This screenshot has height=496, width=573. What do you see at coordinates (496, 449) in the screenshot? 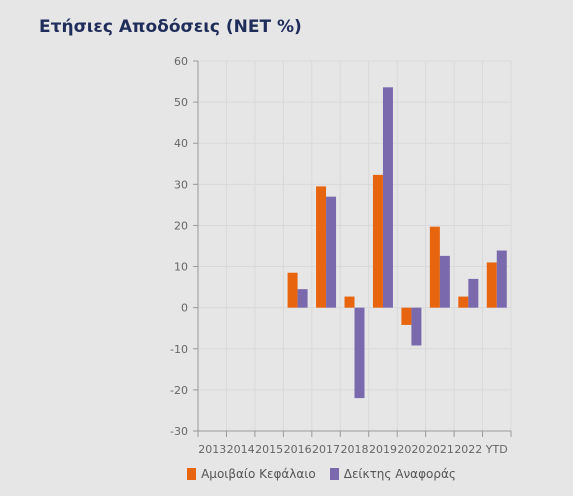
I see `x-tick-label: YTD` at bounding box center [496, 449].